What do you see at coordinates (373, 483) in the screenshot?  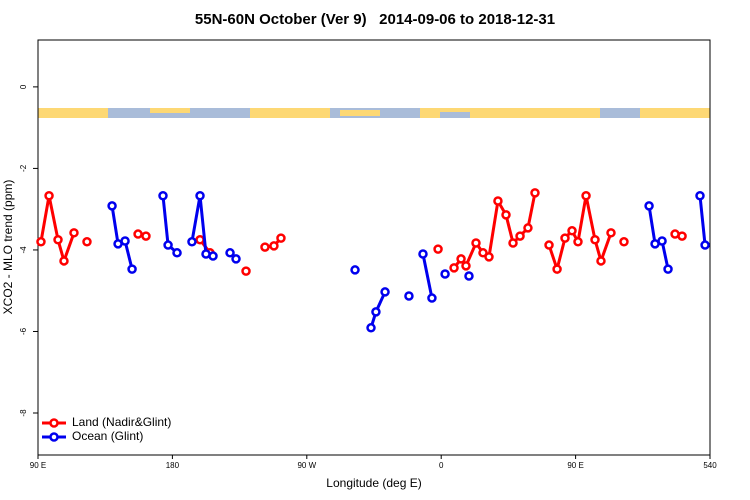 I see `x-axis-label: Longitude (deg E)` at bounding box center [373, 483].